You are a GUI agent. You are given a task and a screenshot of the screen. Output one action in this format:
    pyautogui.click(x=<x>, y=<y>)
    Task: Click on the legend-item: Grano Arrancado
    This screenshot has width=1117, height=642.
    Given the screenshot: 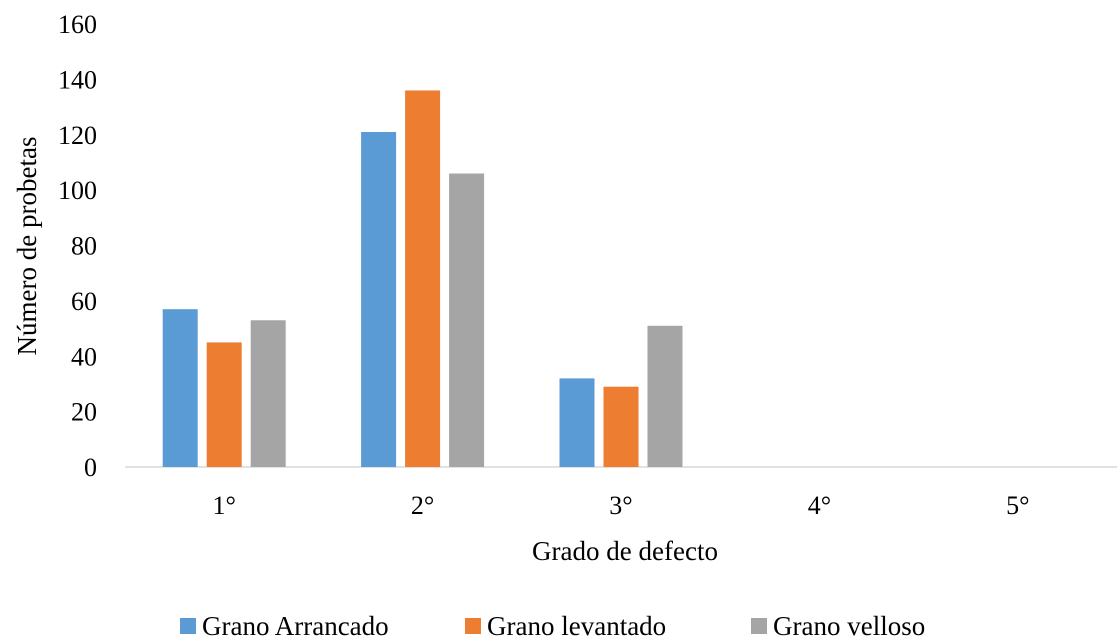 What is the action you would take?
    pyautogui.click(x=284, y=626)
    